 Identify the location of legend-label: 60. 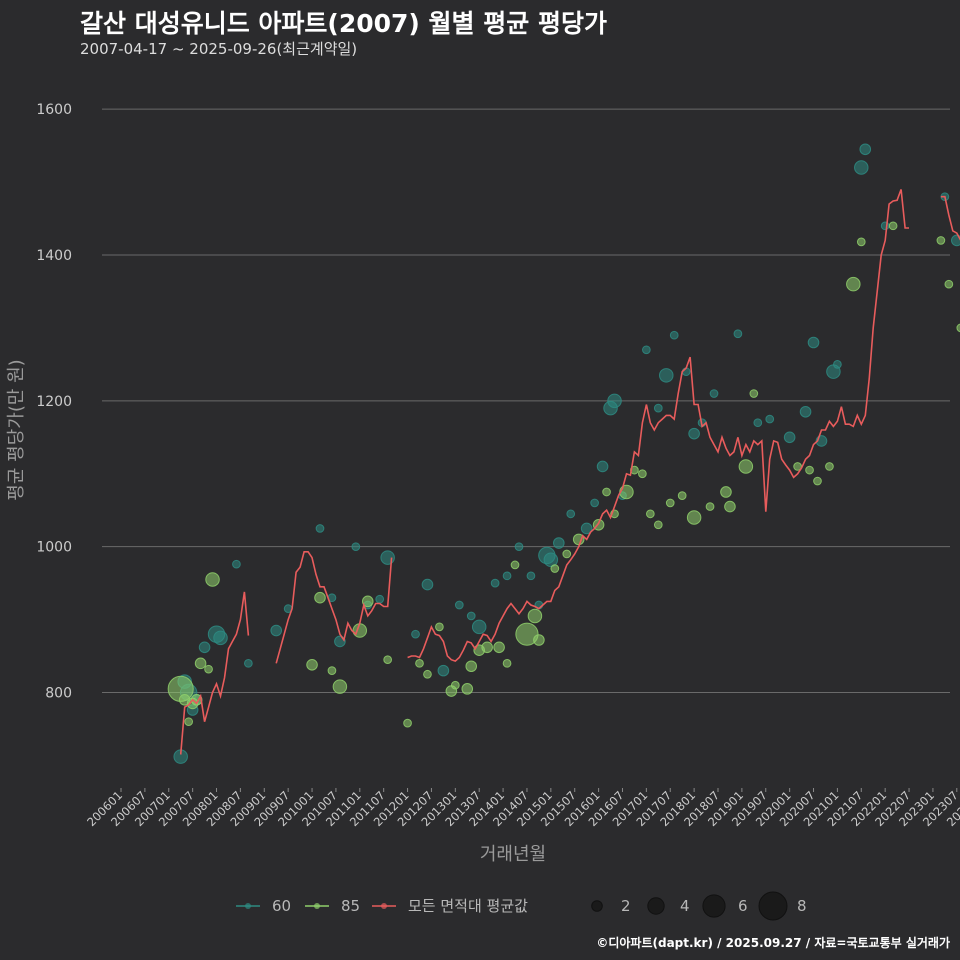
(281, 906).